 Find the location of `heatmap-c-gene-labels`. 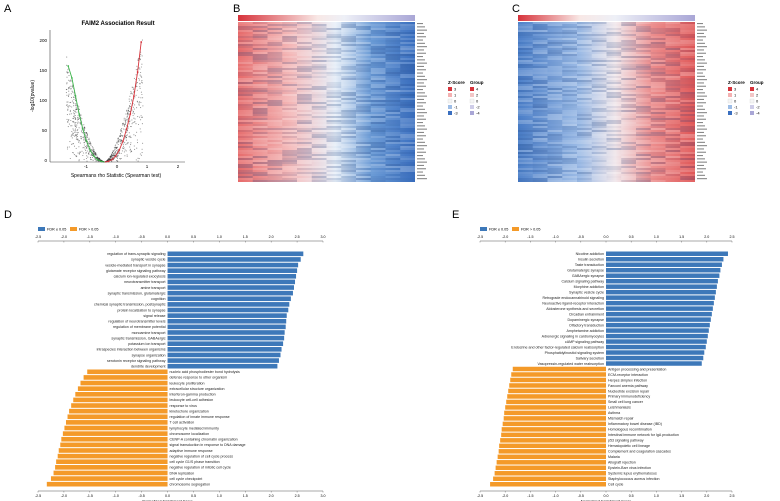

heatmap-c-gene-labels is located at coordinates (702, 101).